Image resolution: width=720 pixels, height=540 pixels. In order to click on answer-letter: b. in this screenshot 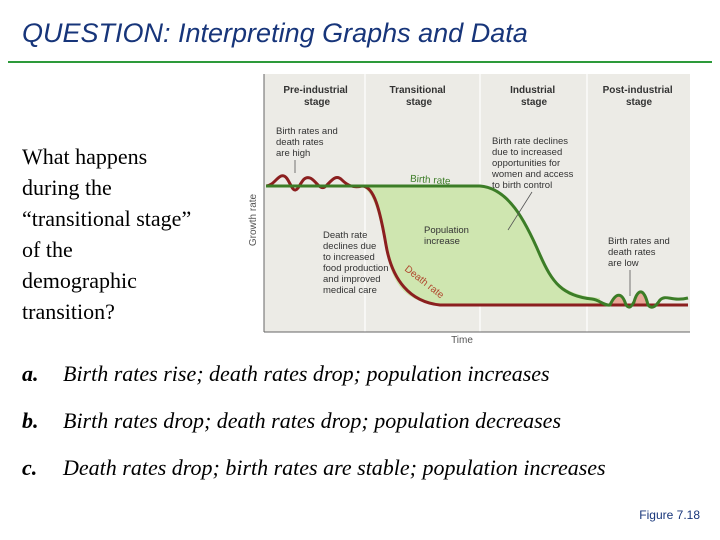, I will do `click(30, 420)`.